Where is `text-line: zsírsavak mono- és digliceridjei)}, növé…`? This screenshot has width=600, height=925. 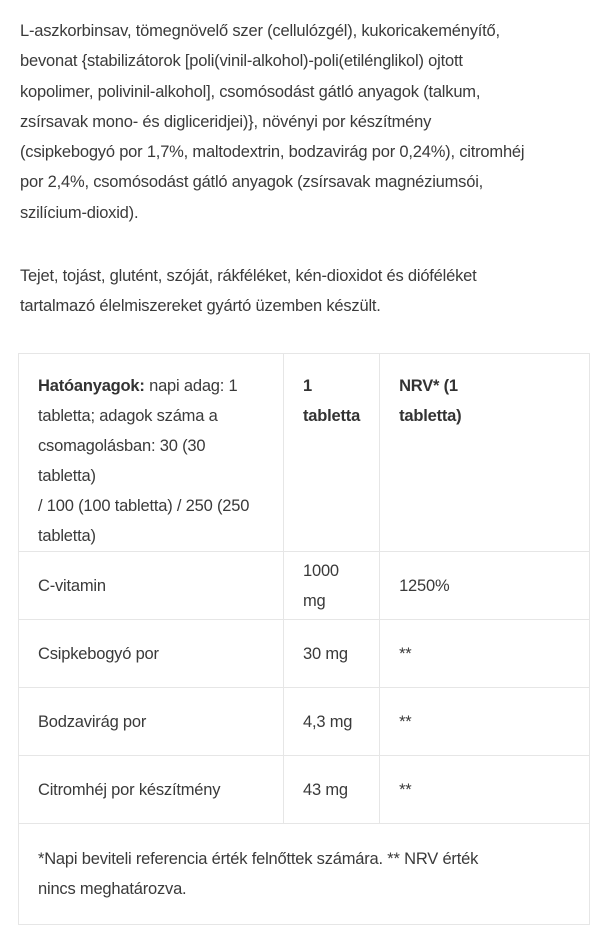
text-line: zsírsavak mono- és digliceridjei)}, növé… is located at coordinates (226, 121).